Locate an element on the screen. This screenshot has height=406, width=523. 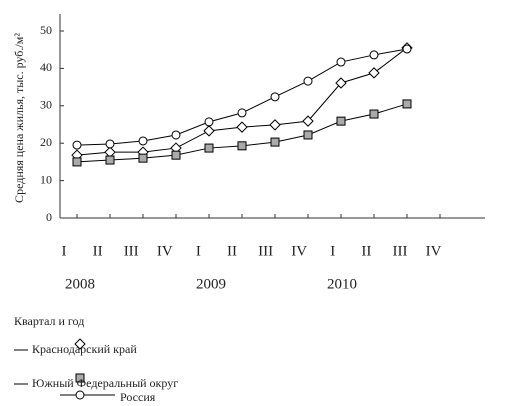
year-label: 2008 is located at coordinates (80, 284).